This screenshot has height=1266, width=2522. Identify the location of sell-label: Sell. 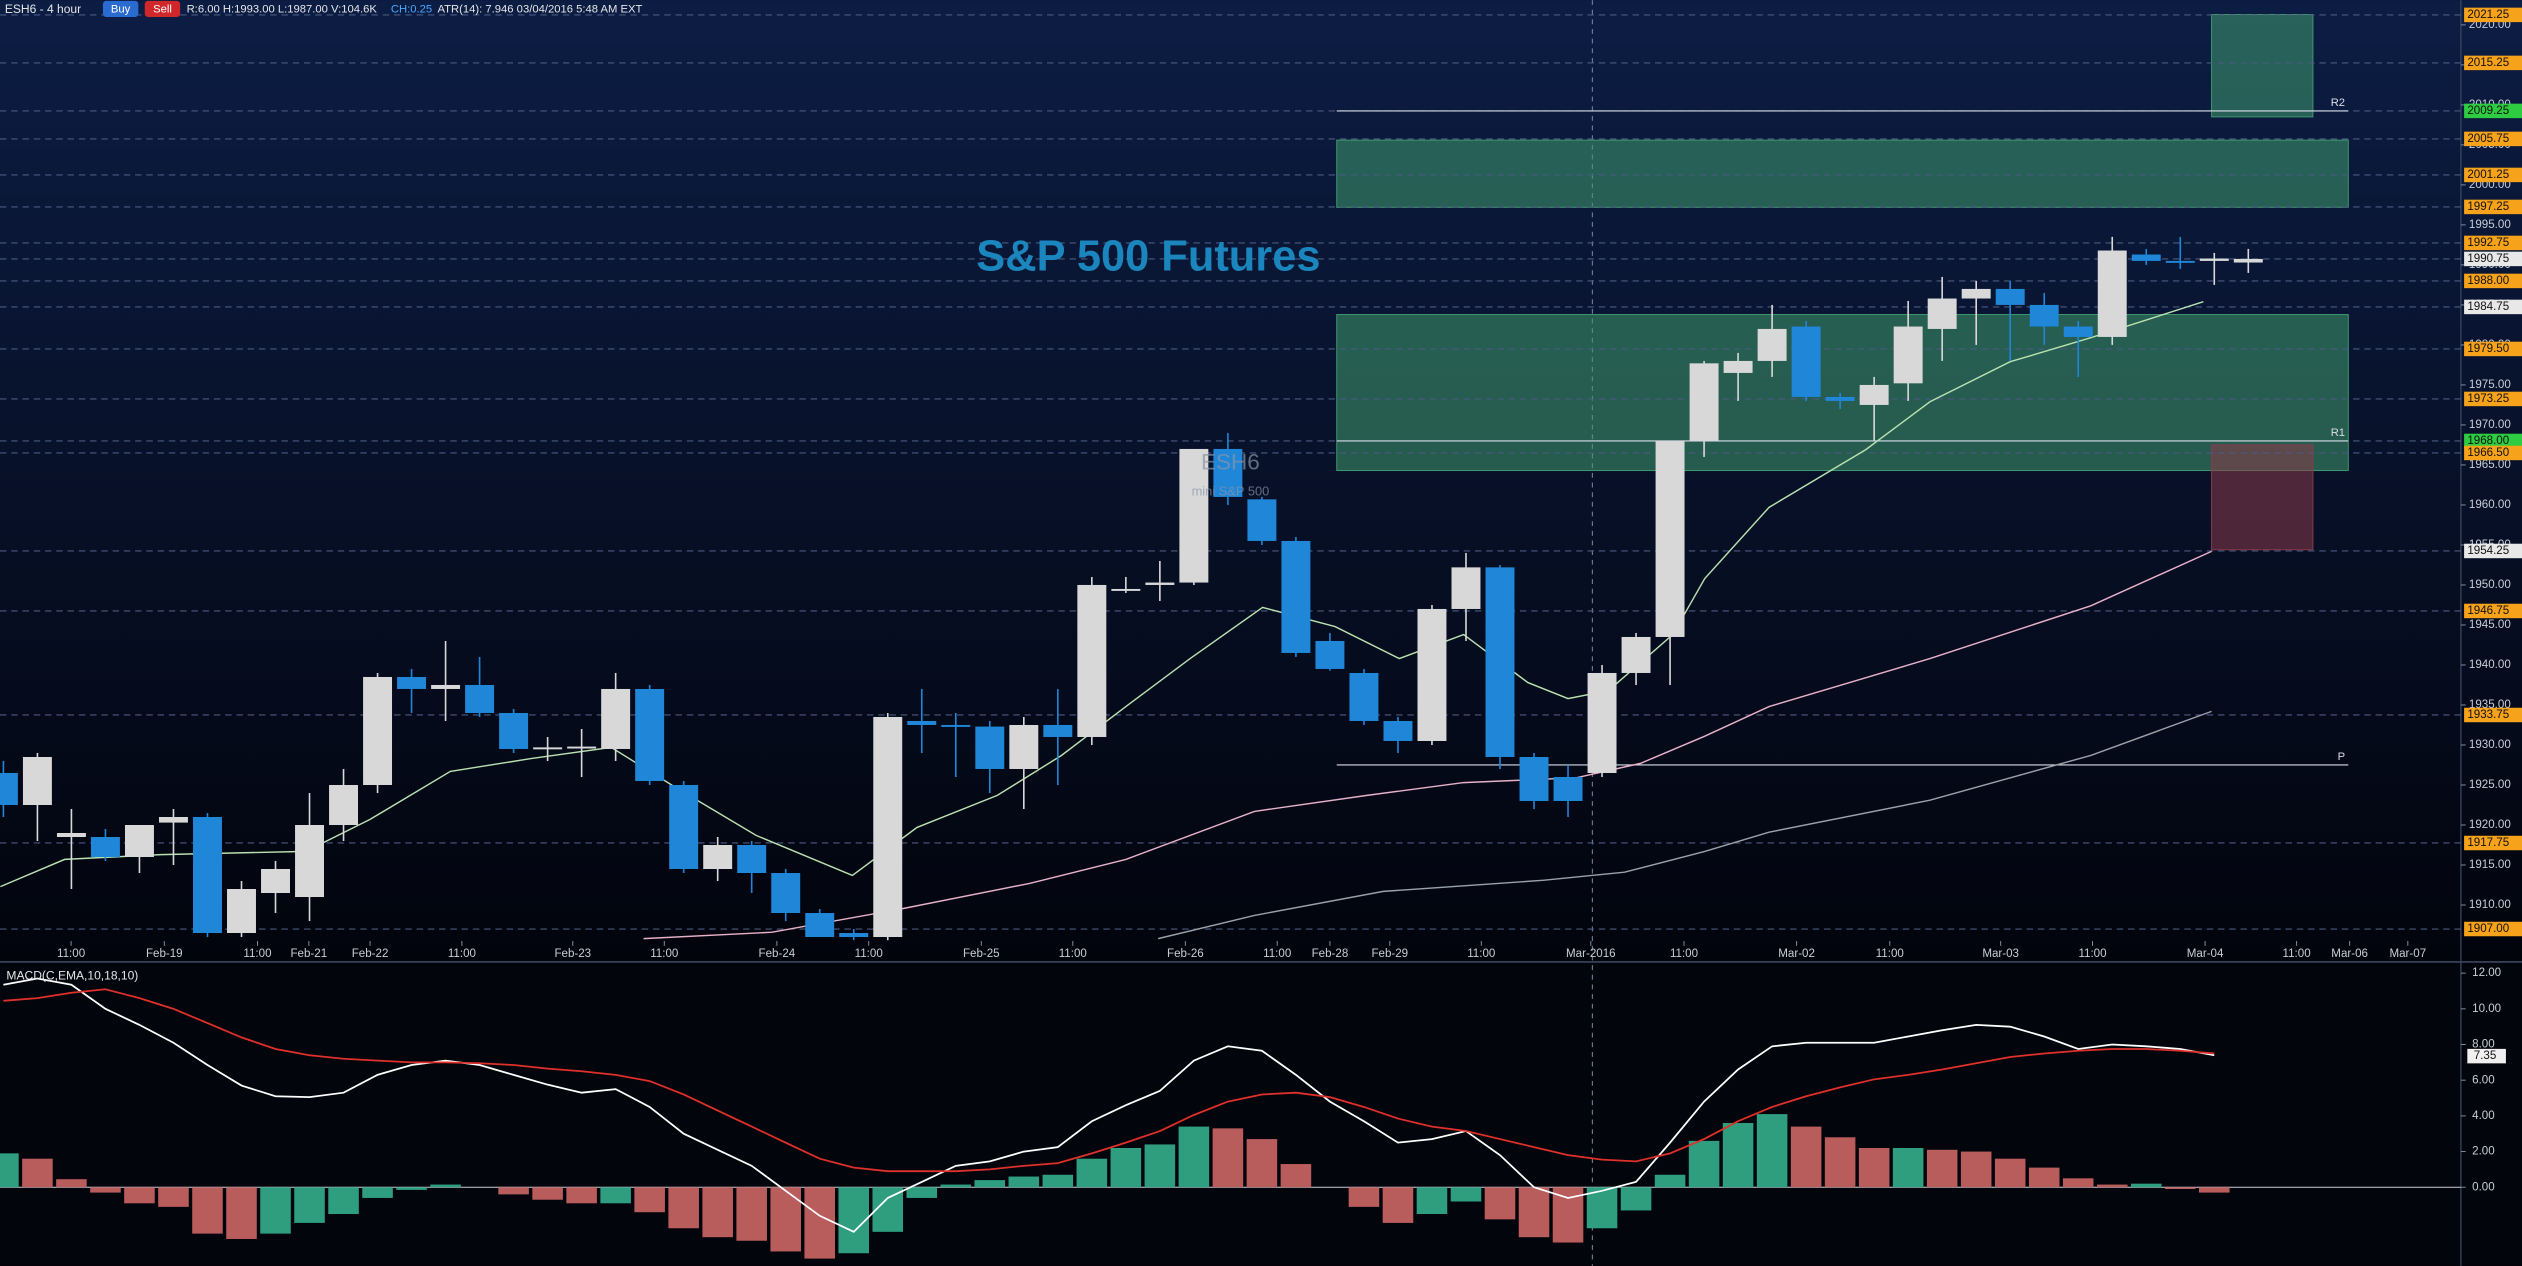
(162, 10).